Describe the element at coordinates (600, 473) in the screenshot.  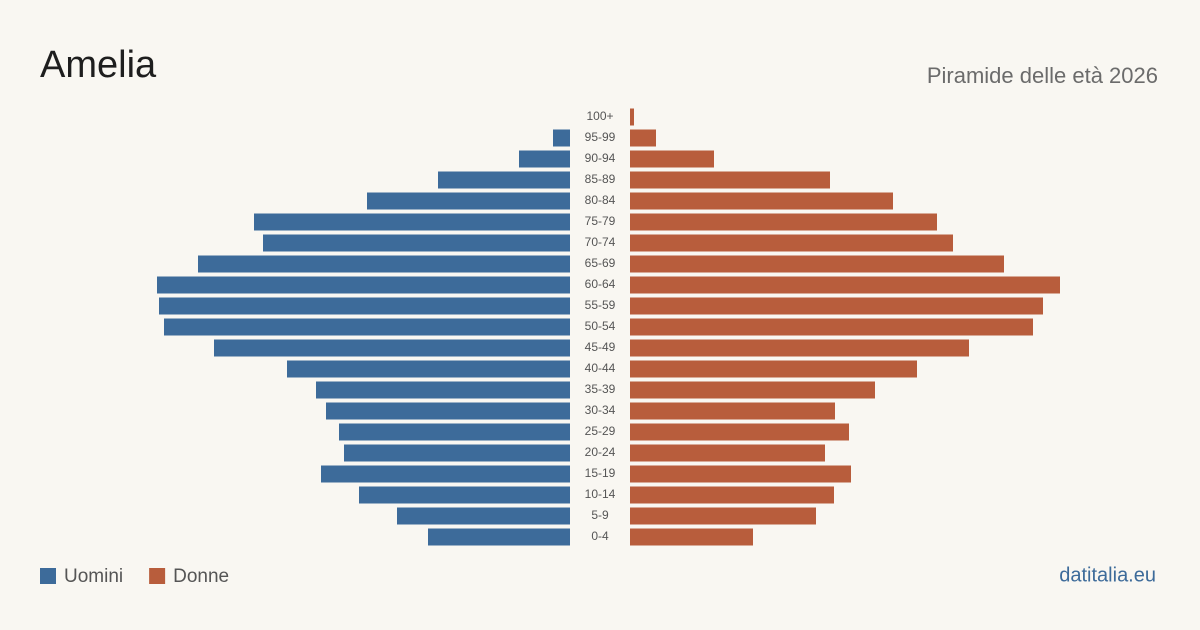
I see `age-label: 15-19` at that location.